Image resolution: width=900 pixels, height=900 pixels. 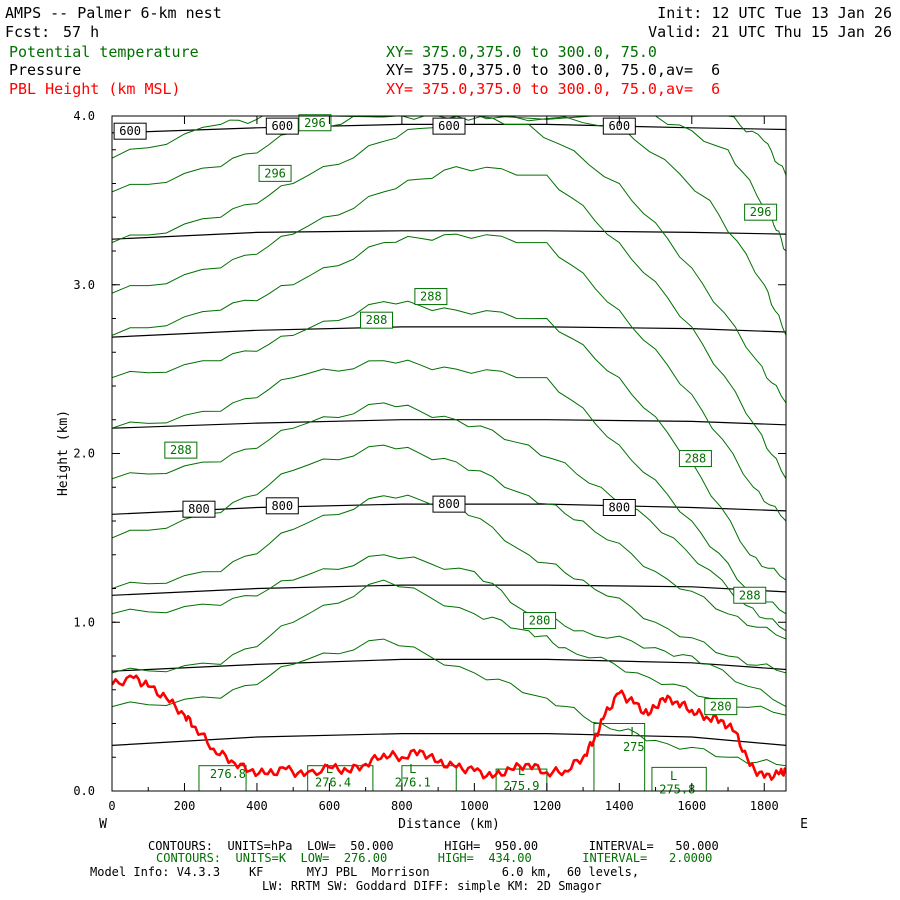 What do you see at coordinates (634, 747) in the screenshot?
I see `low-center-label: 275` at bounding box center [634, 747].